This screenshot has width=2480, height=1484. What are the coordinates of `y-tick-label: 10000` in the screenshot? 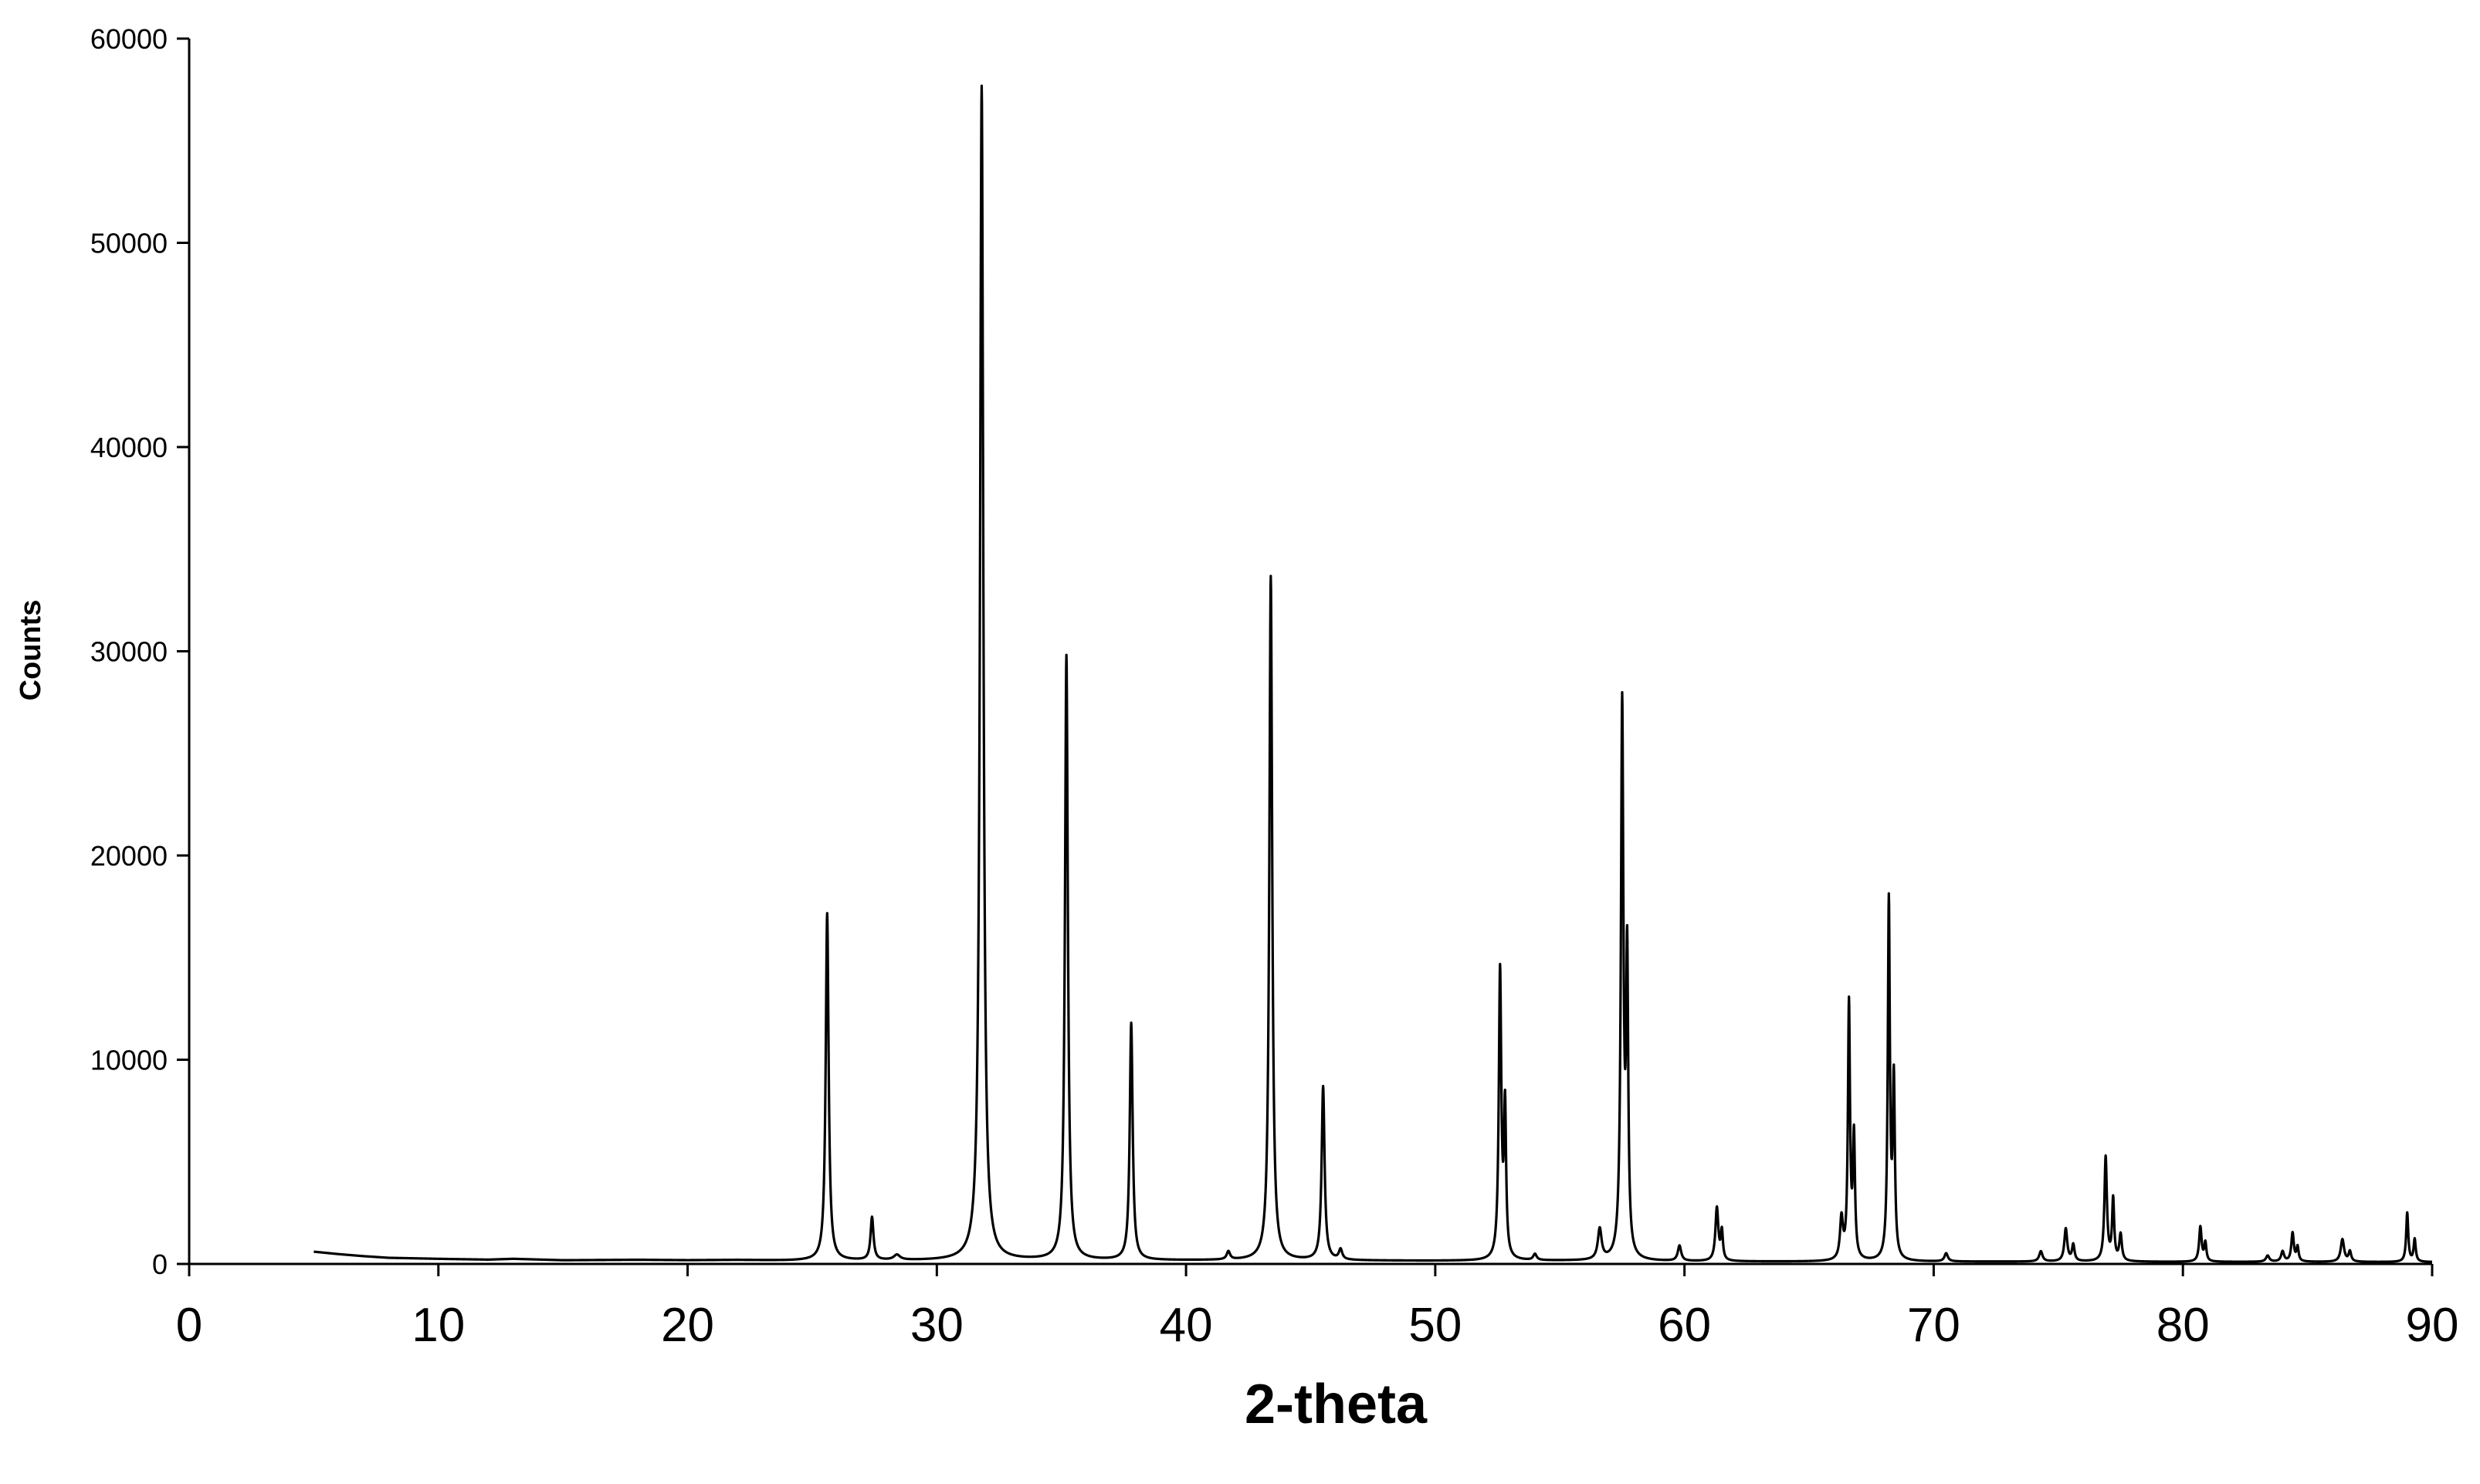 It's located at (129, 1060).